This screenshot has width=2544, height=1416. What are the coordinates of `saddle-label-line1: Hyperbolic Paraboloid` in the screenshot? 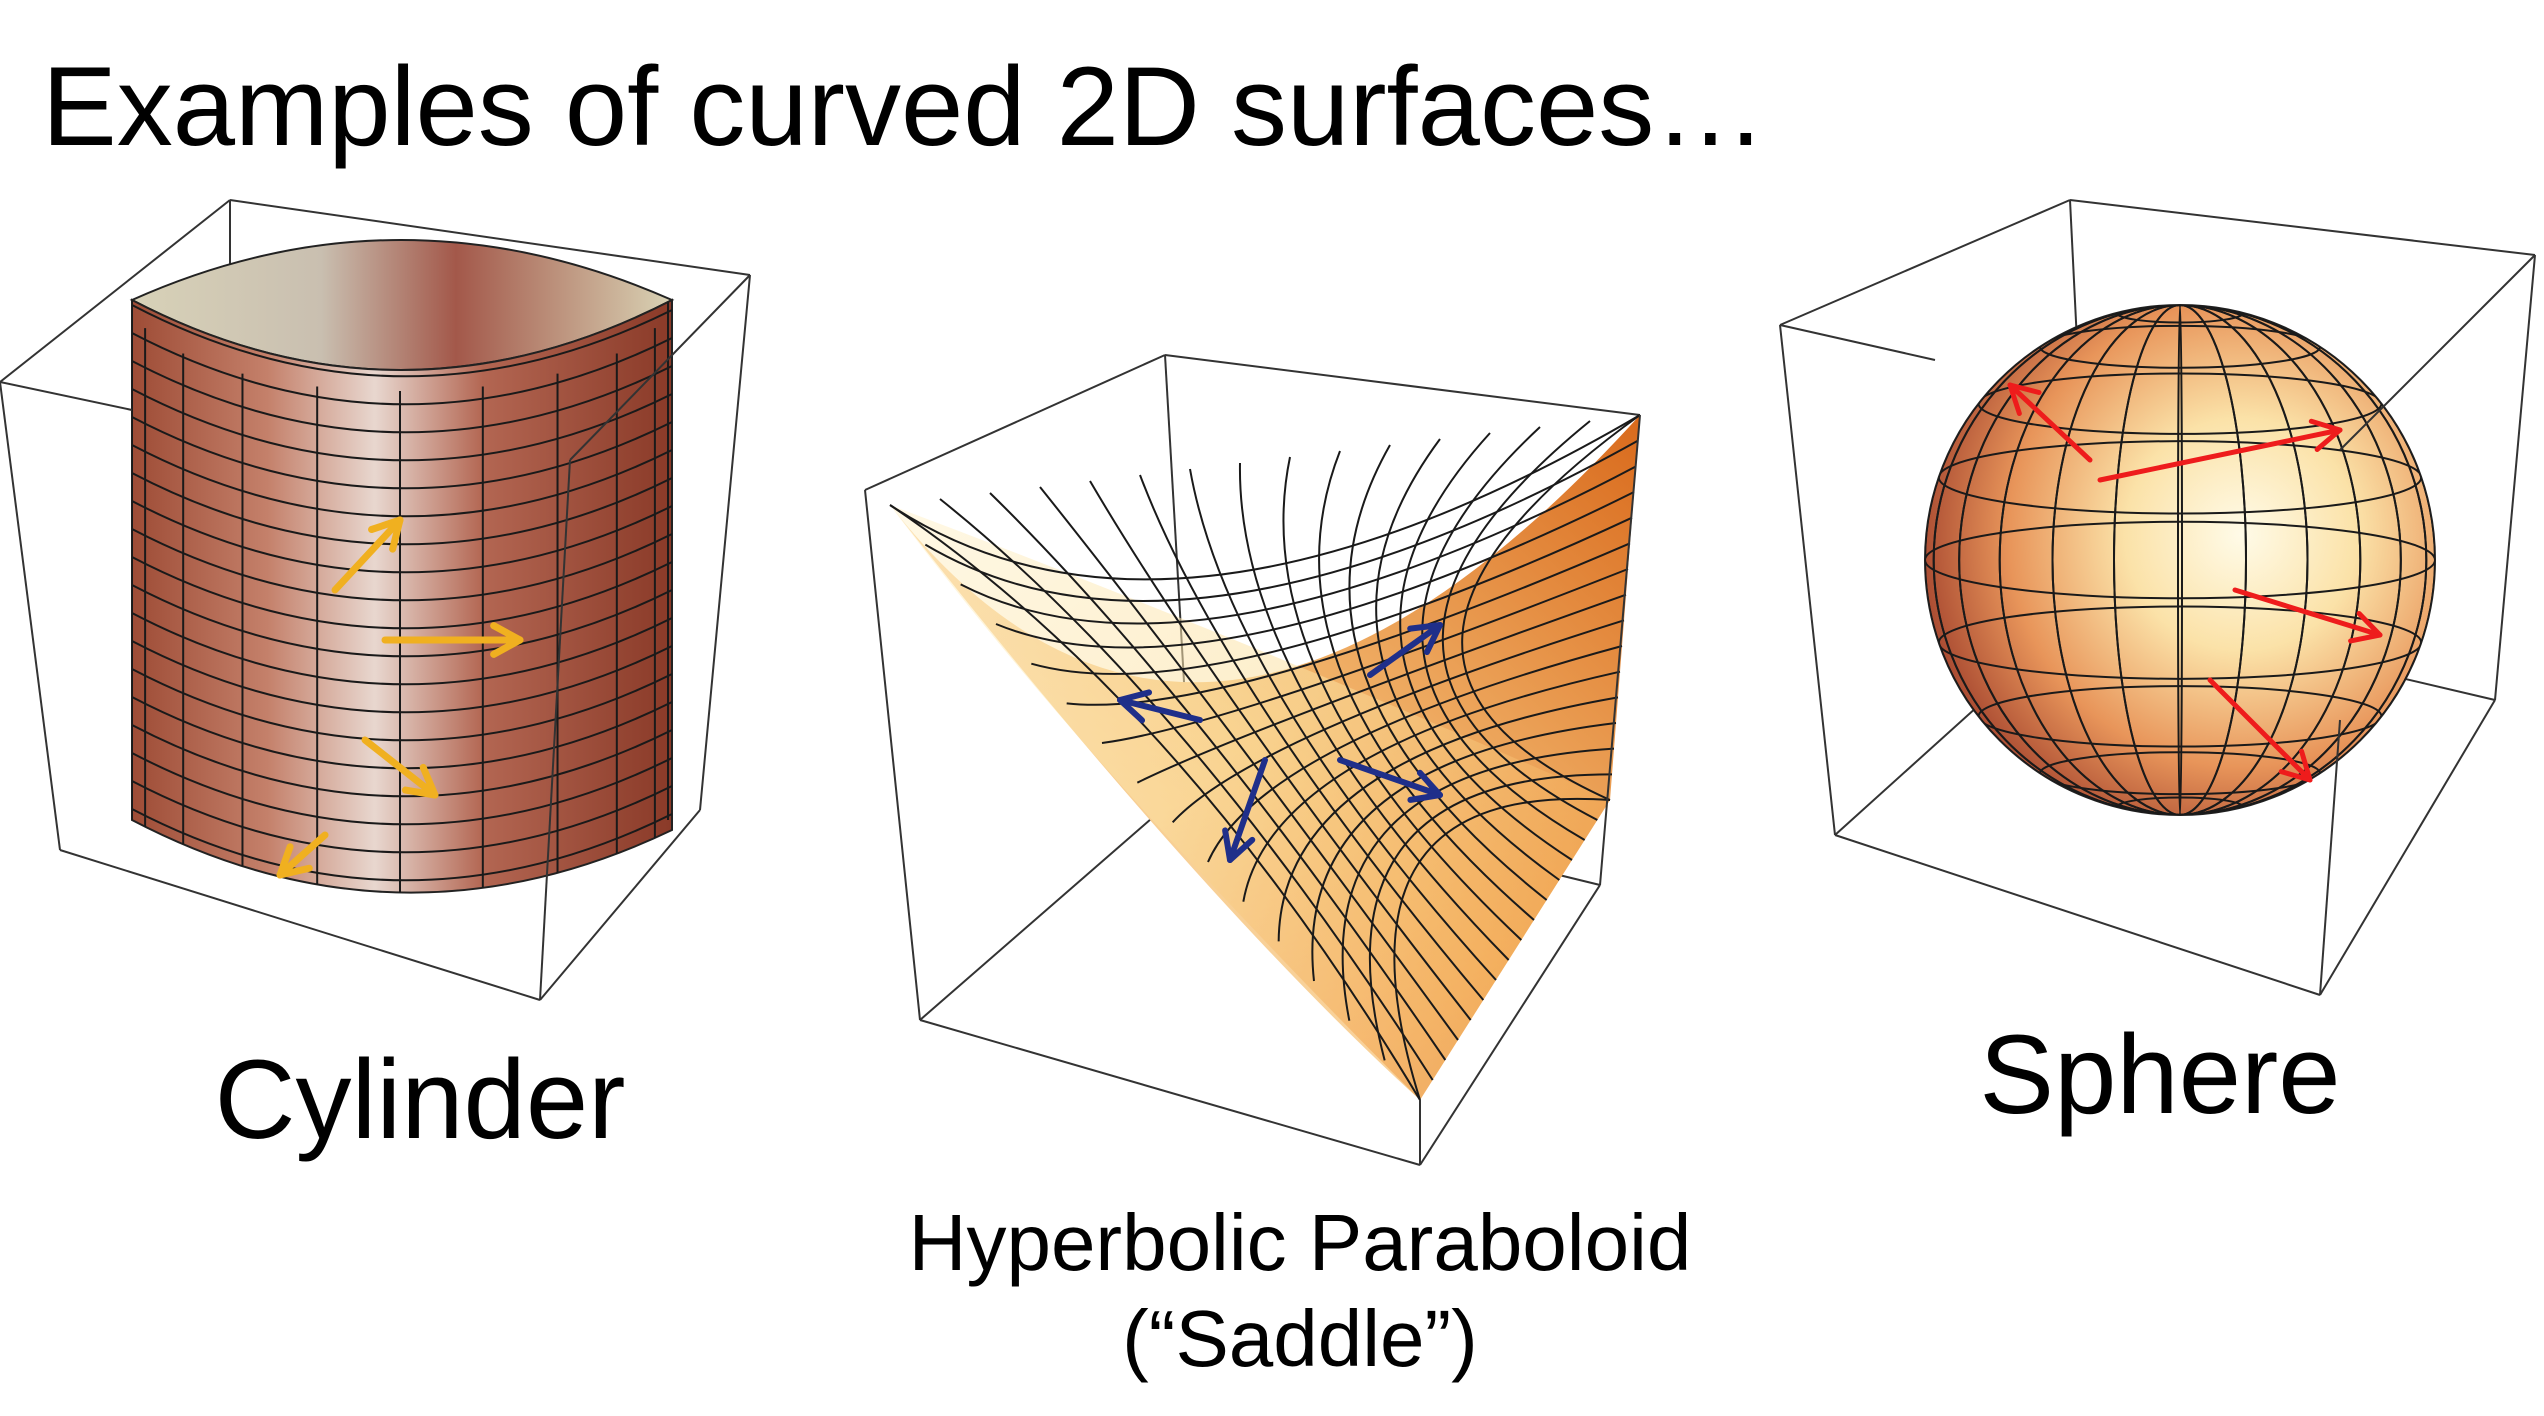 It's located at (1300, 1242).